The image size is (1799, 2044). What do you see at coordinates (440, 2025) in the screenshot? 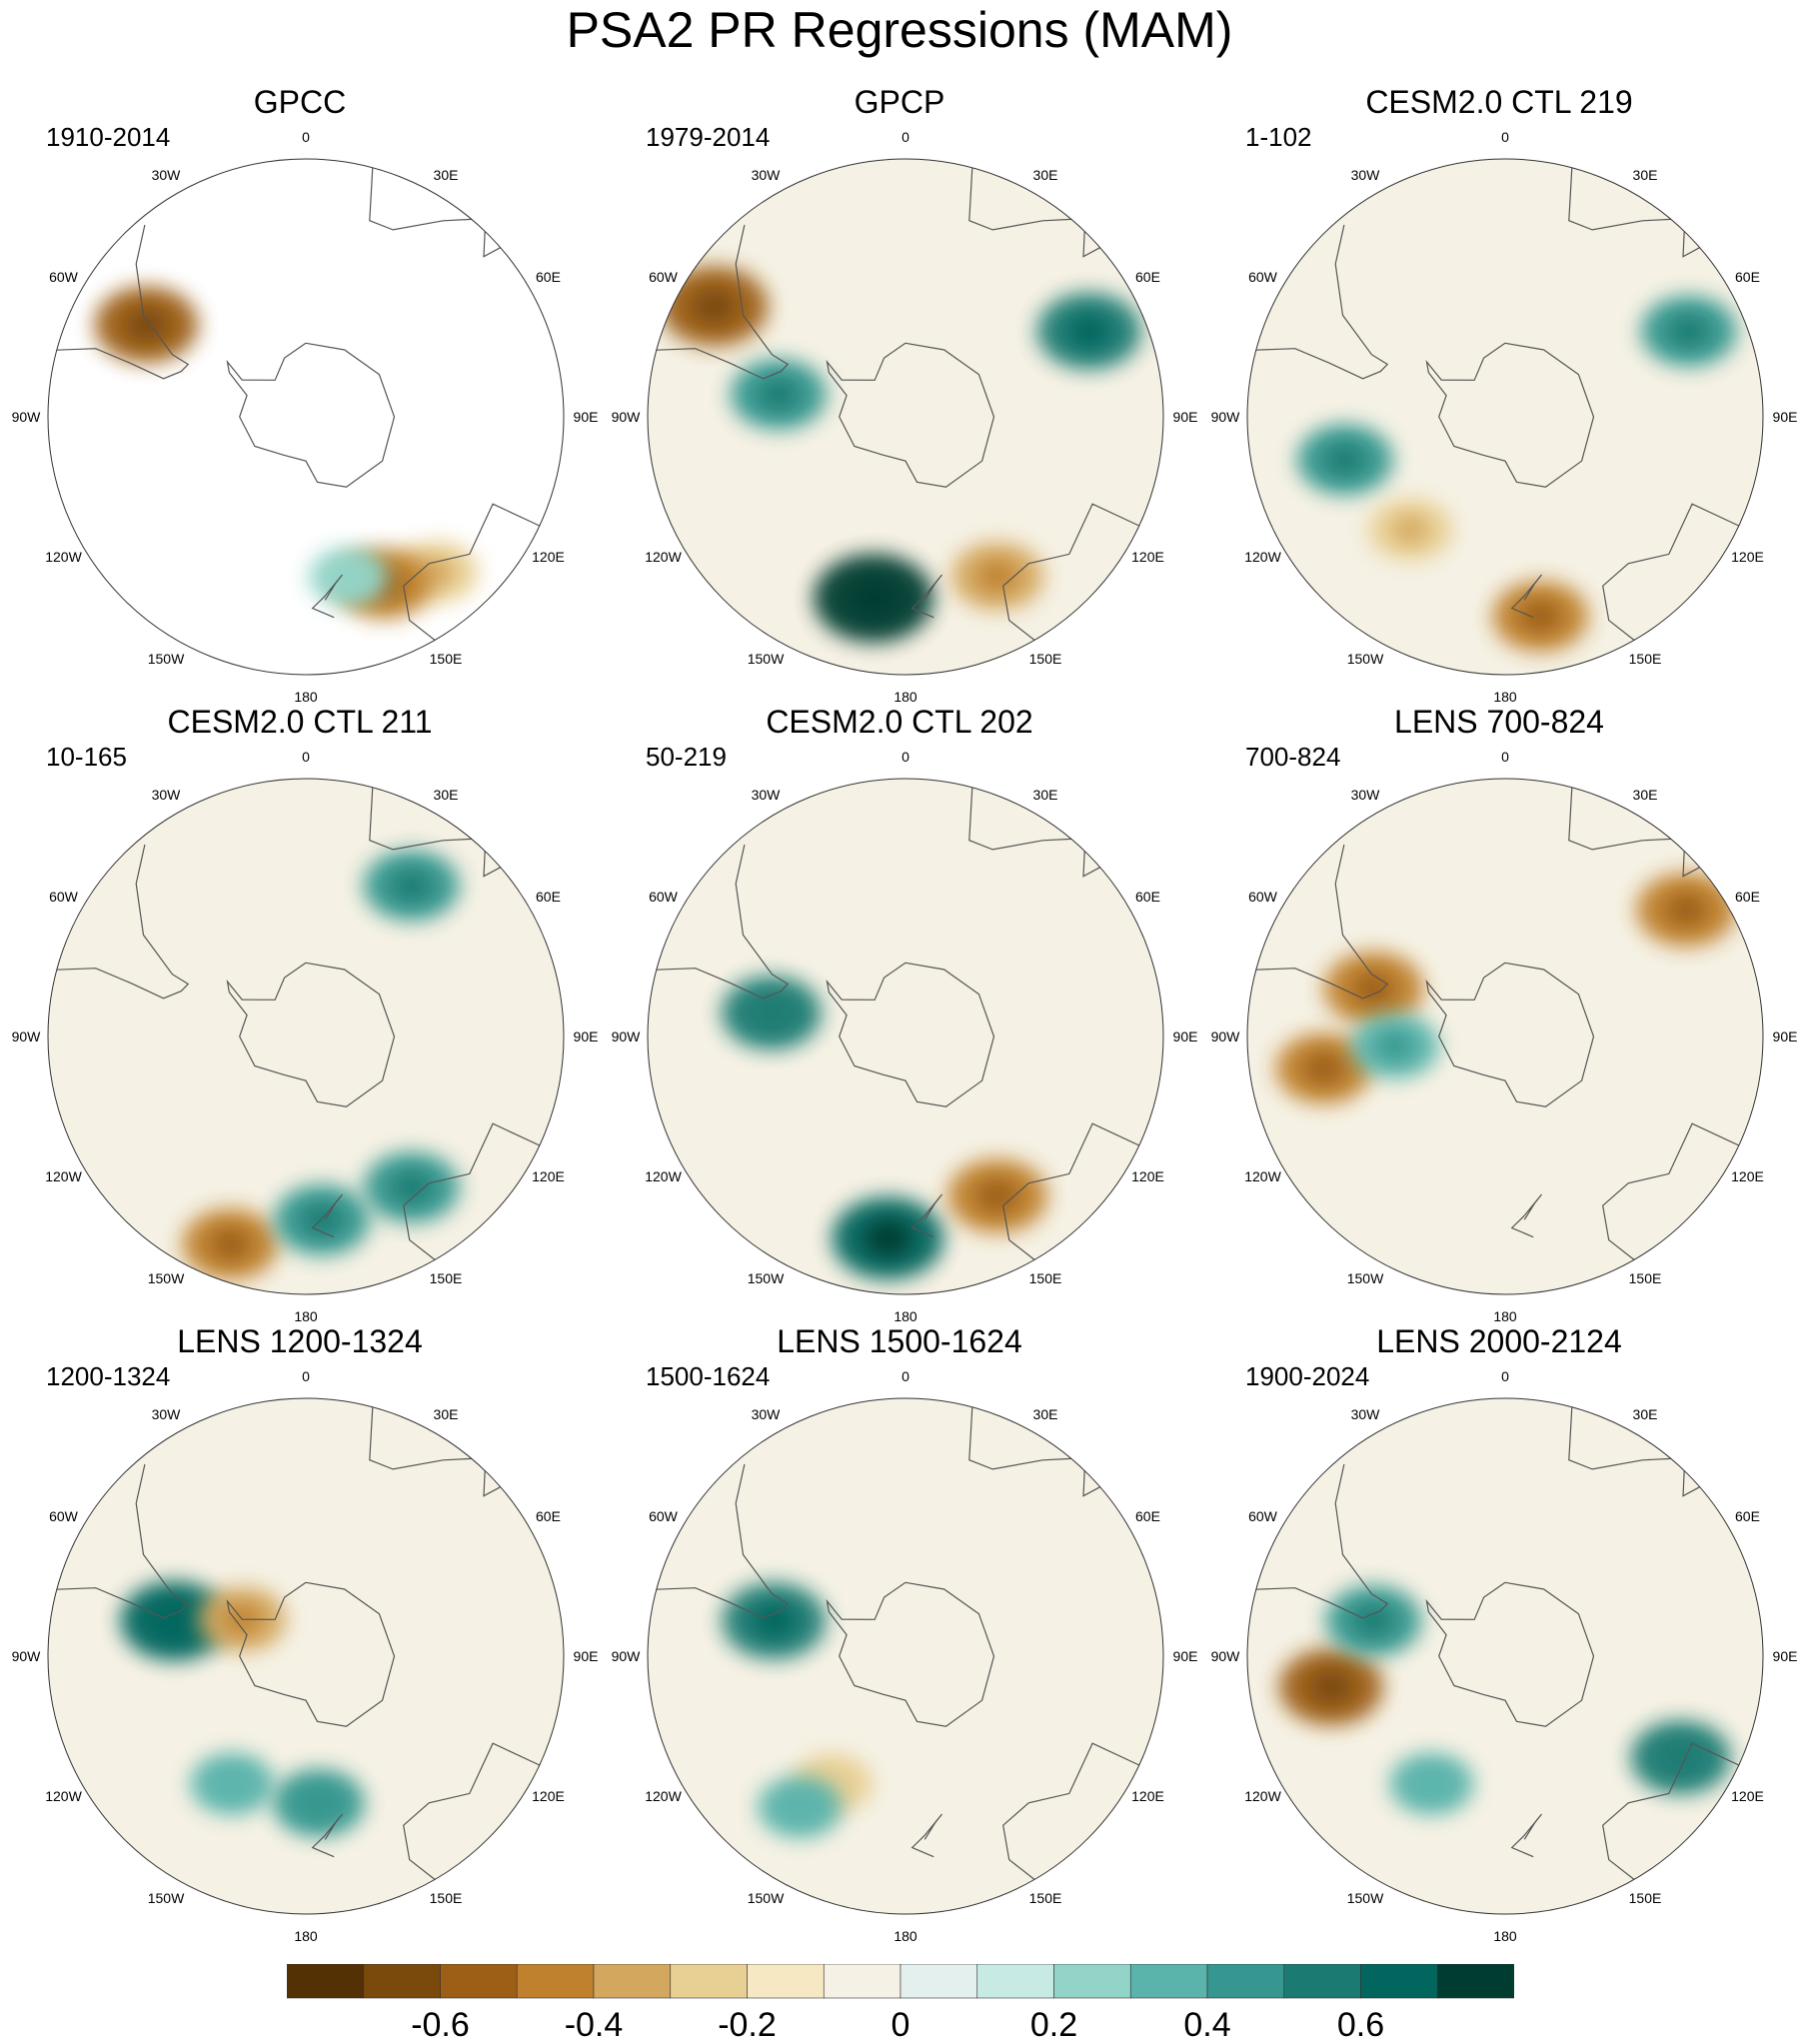
I see `colorbar-tick-label: -0.6` at bounding box center [440, 2025].